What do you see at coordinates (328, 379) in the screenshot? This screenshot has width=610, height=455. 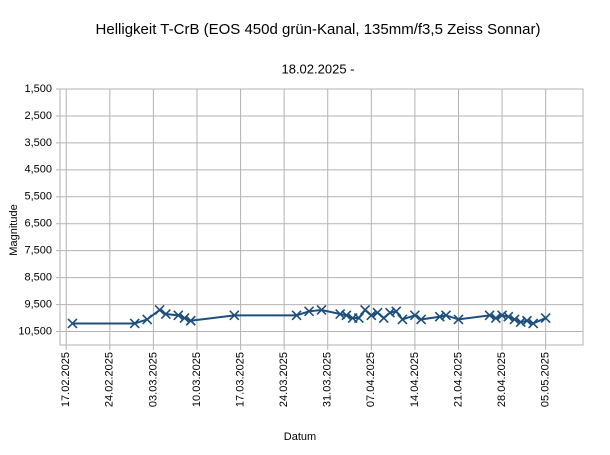 I see `x-tick-label: 31.03.2025` at bounding box center [328, 379].